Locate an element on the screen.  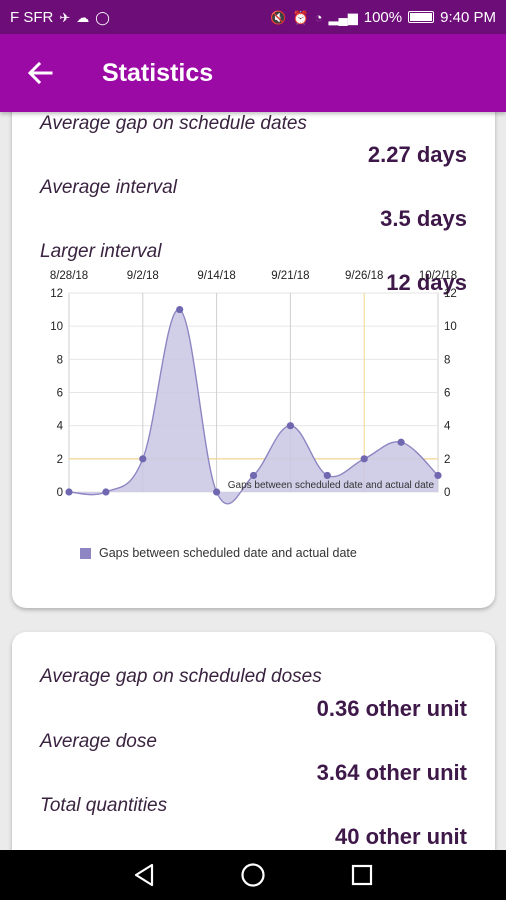
x-tick-label: 10/2/18 is located at coordinates (438, 276).